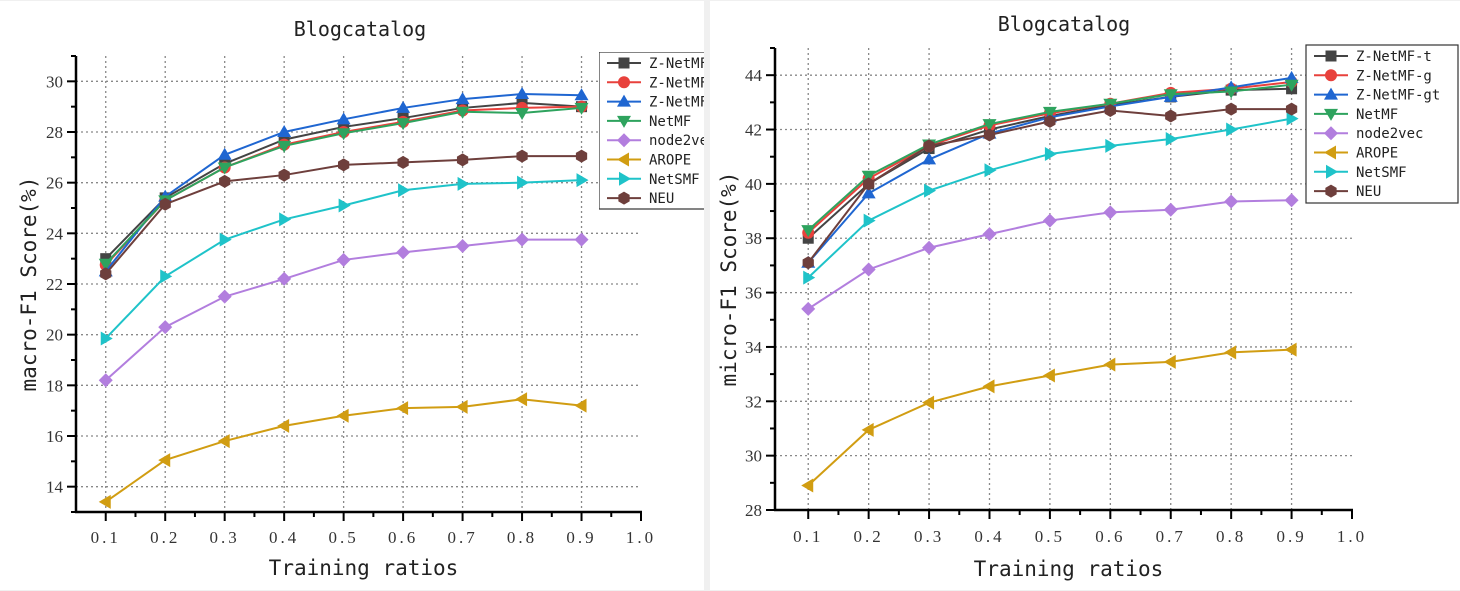 Image resolution: width=1460 pixels, height=591 pixels. I want to click on legend-label: Z-NetMF-gt, so click(1398, 96).